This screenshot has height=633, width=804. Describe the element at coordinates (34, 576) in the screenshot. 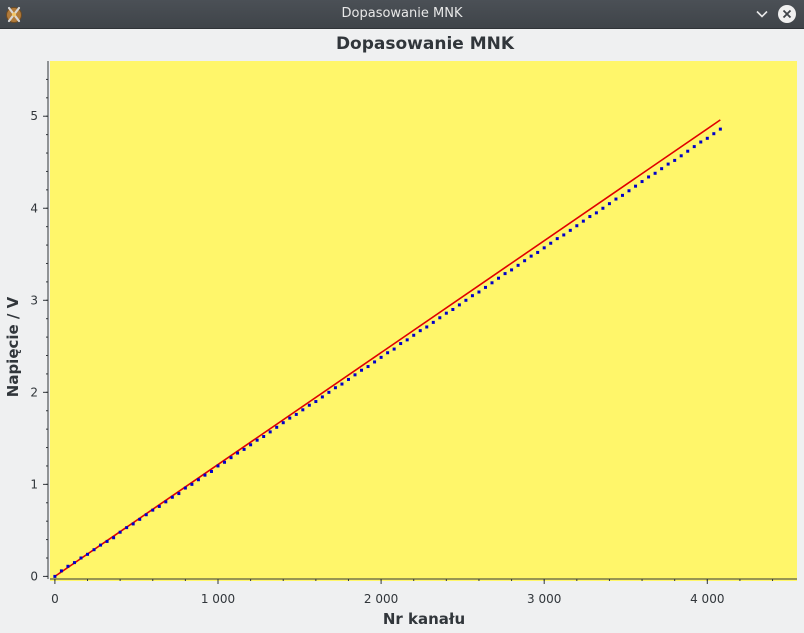

I see `y-tick-label: 0` at that location.